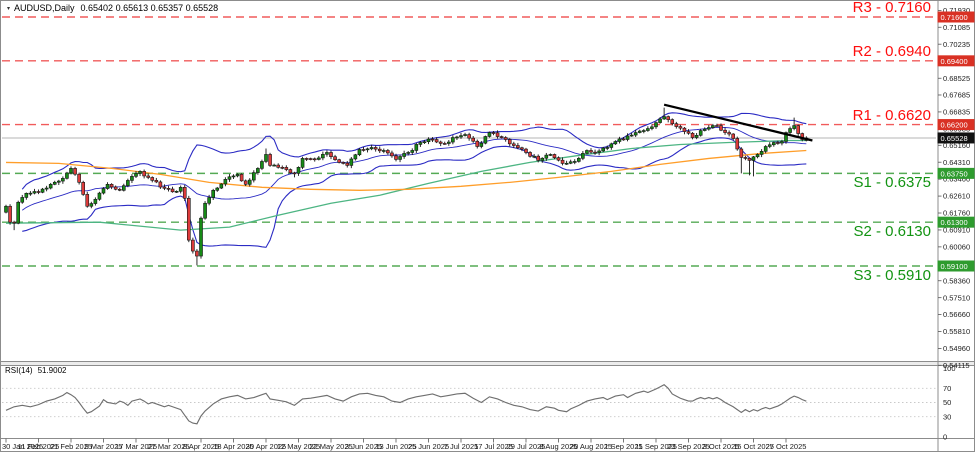  I want to click on date-label: 27 Oct 2025, so click(786, 446).